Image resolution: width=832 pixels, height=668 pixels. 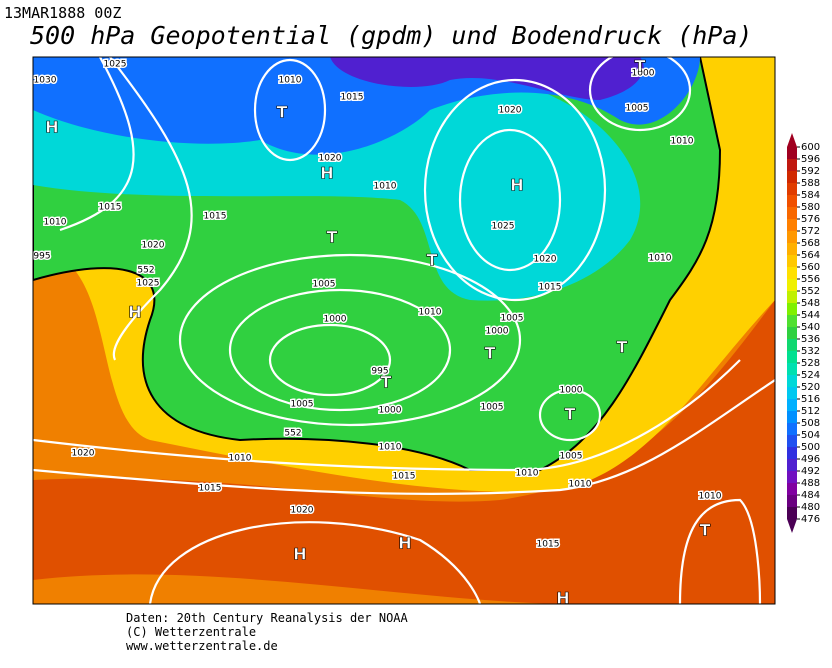 I want to click on date: 13MAR1888 00Z, so click(x=62, y=13).